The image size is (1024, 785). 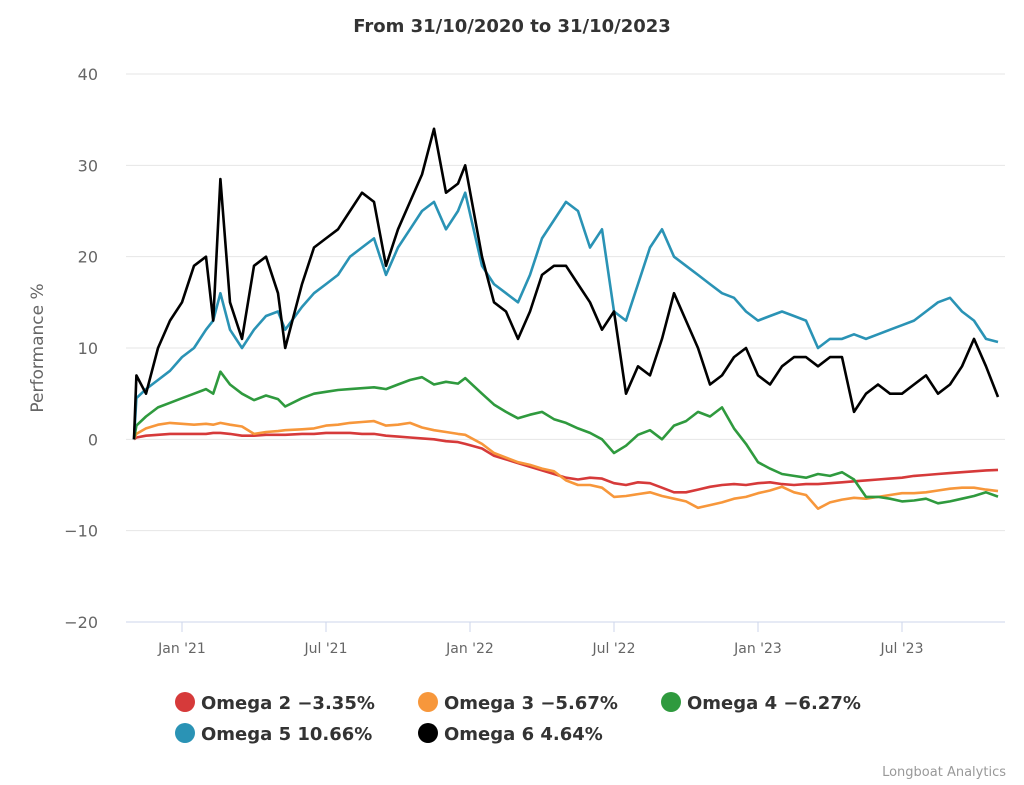 I want to click on y-tick-label: 30, so click(x=88, y=165).